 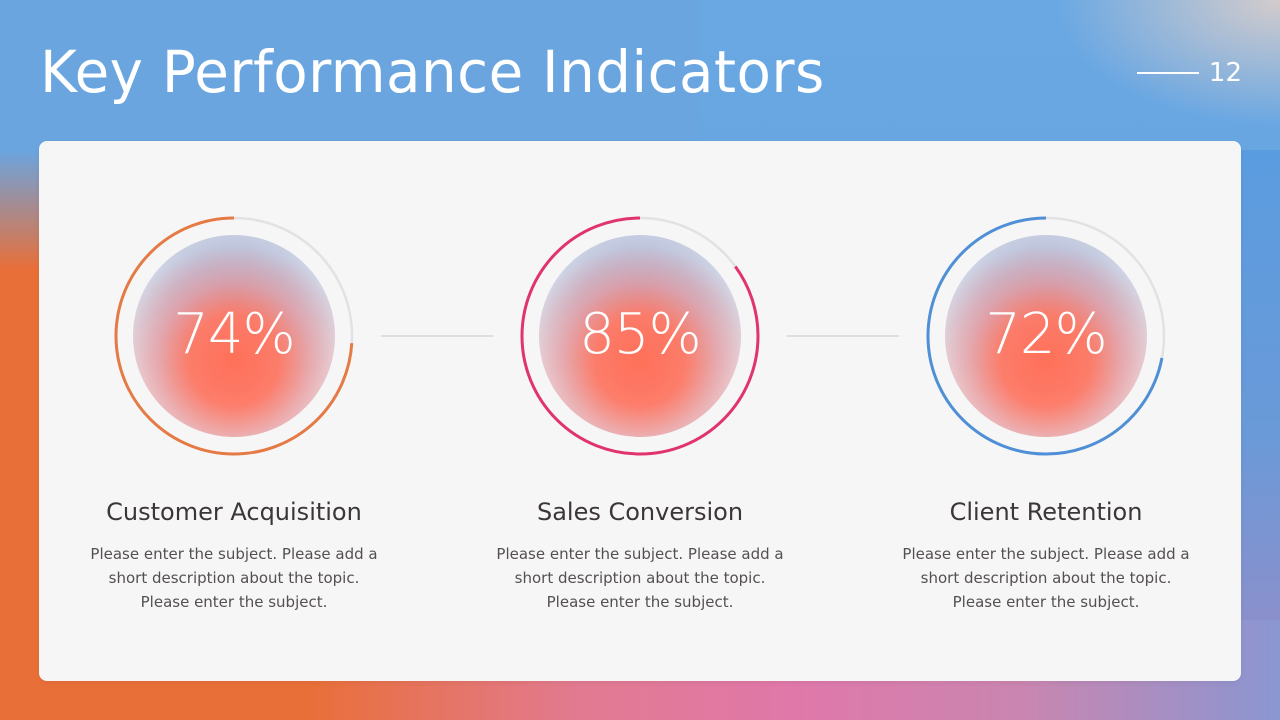 I want to click on kpi-value: 74%, so click(x=234, y=335).